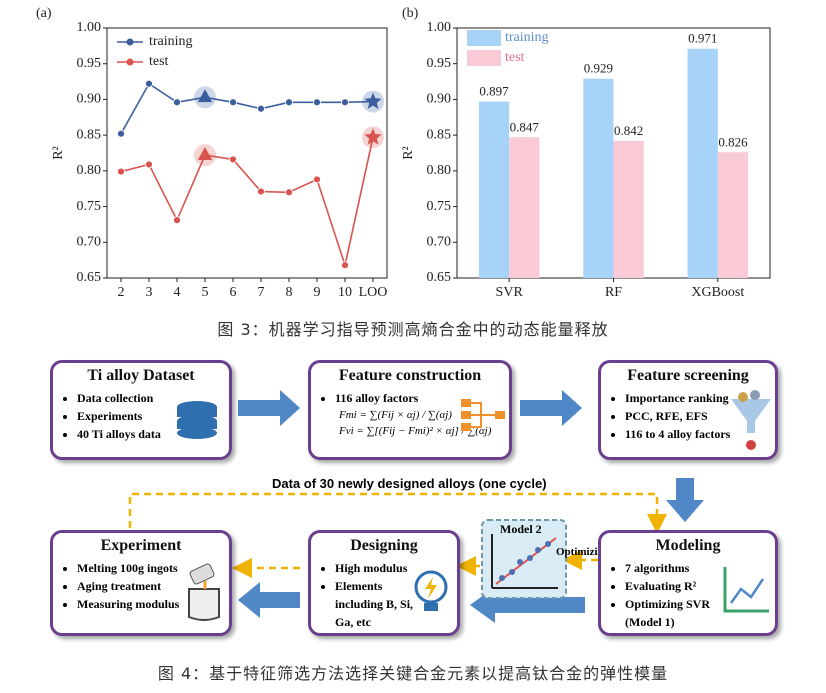 Image resolution: width=826 pixels, height=693 pixels. I want to click on x-tick-label: 4, so click(177, 292).